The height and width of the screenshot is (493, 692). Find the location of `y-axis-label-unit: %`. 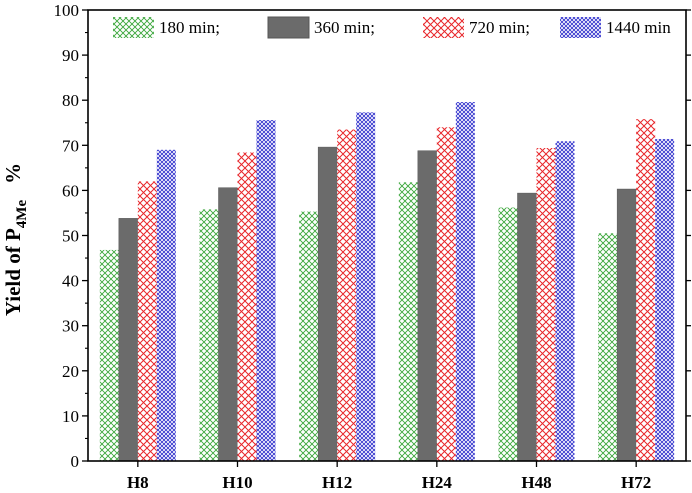

y-axis-label-unit: % is located at coordinates (13, 173).